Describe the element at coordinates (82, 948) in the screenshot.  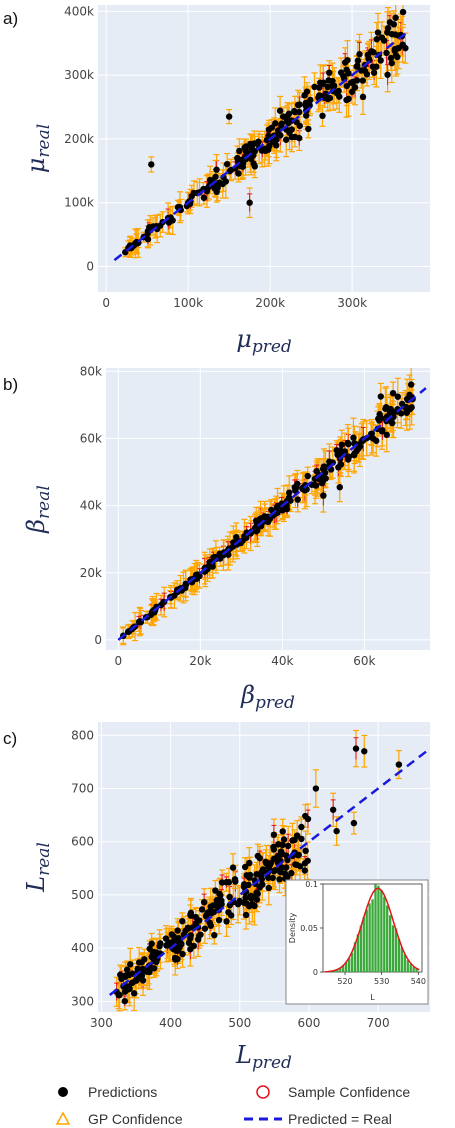
I see `y-tick-label: 400` at that location.